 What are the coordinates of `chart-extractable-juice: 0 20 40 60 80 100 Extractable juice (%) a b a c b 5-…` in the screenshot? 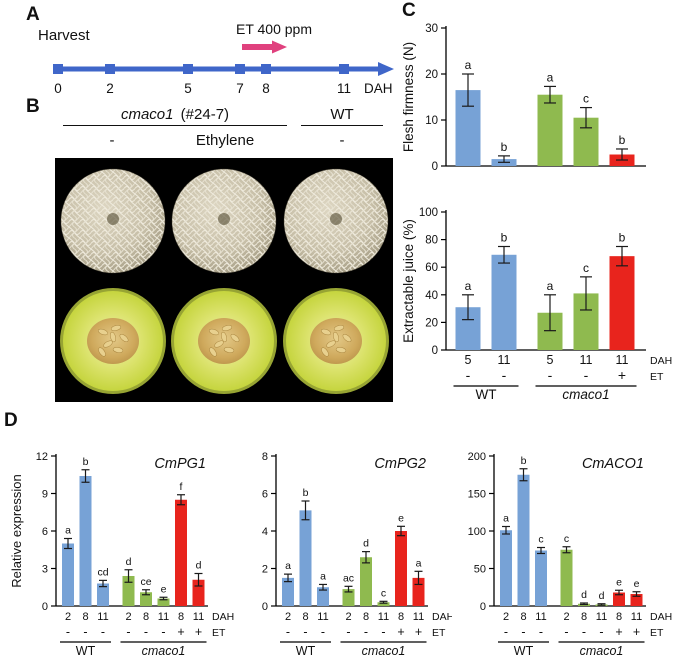 It's located at (536, 310).